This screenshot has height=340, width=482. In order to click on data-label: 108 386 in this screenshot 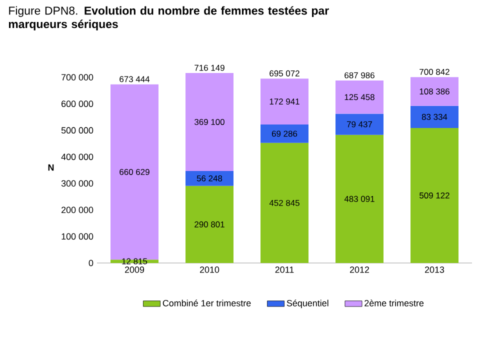, I will do `click(435, 91)`.